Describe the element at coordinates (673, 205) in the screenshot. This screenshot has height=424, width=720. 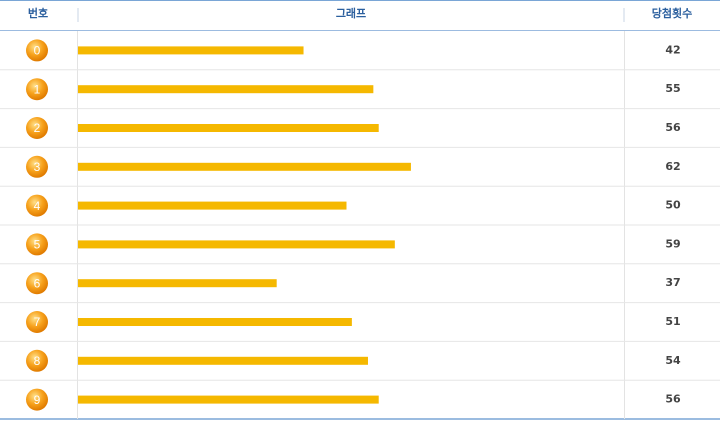
I see `value-label: 50` at that location.